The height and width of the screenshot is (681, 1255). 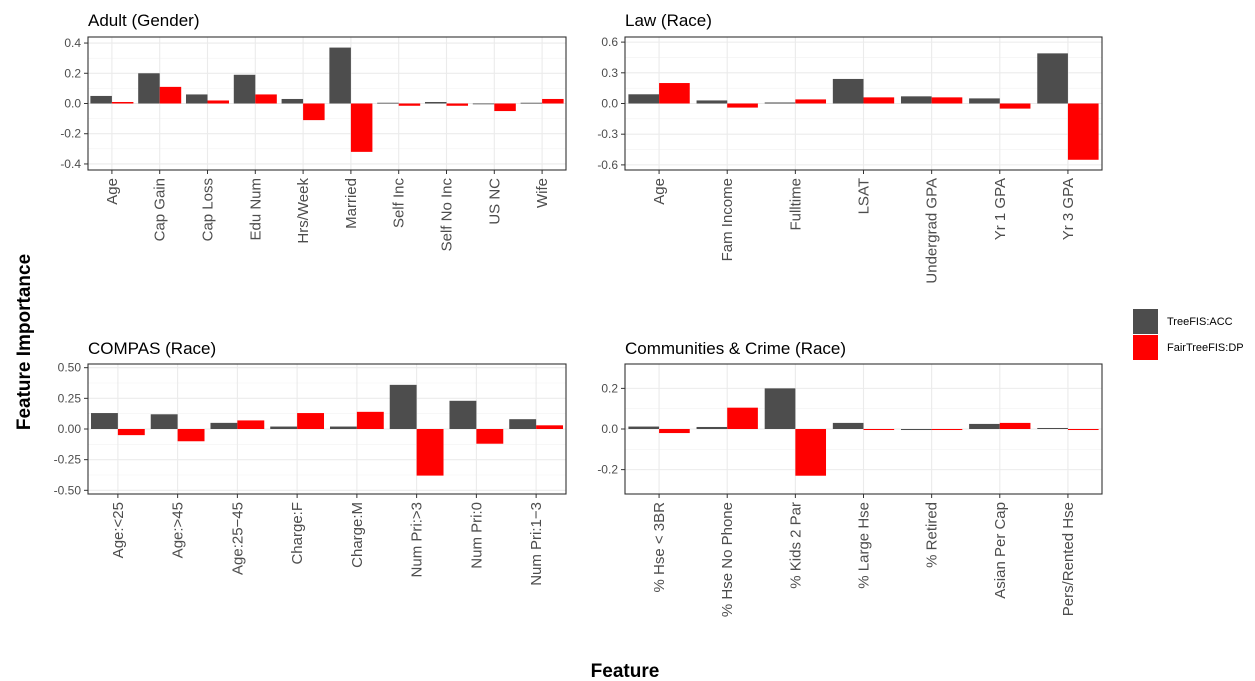 What do you see at coordinates (255, 209) in the screenshot?
I see `x-tick-label: Edu Num` at bounding box center [255, 209].